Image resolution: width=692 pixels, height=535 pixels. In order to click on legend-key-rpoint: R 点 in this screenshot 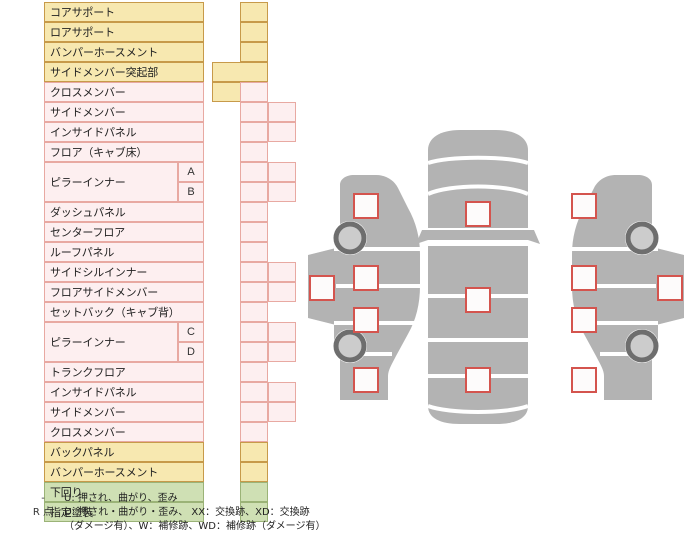, I will do `click(43, 512)`.